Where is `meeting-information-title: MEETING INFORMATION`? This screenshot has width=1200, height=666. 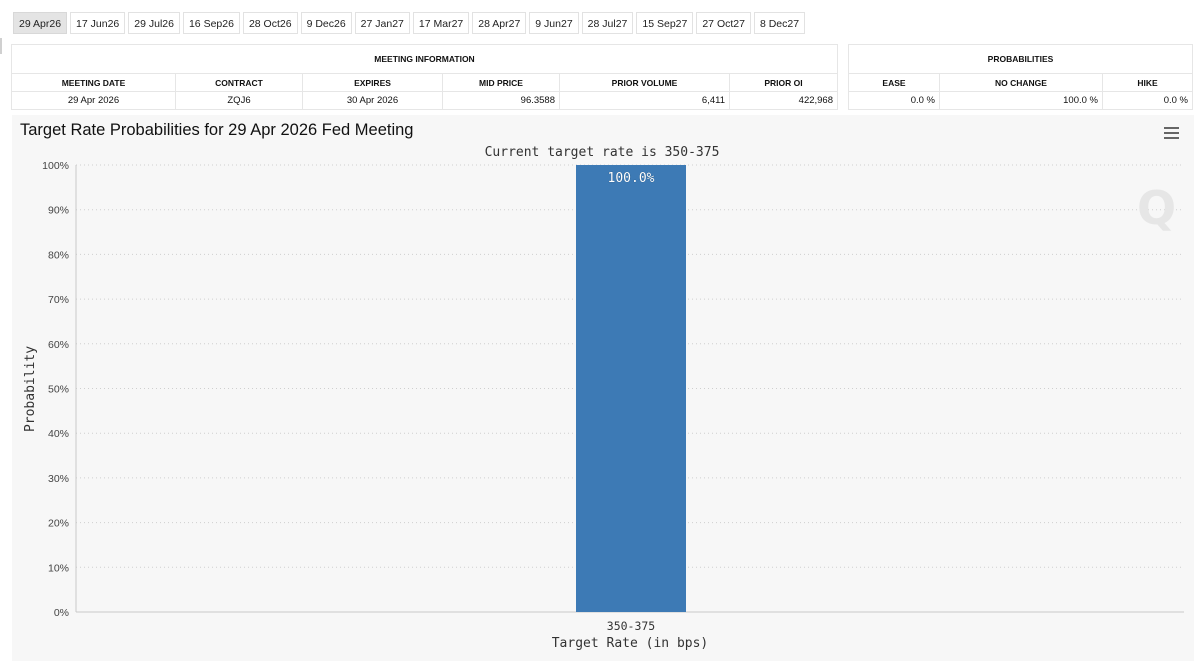
meeting-information-title: MEETING INFORMATION is located at coordinates (424, 59).